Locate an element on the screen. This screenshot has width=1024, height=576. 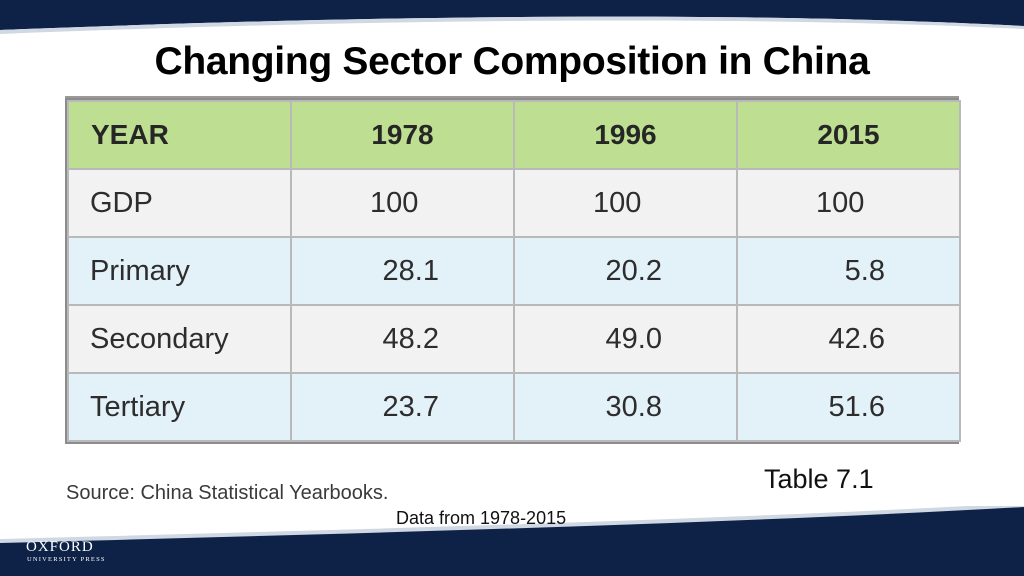
header-2015: 2015 is located at coordinates (848, 135).